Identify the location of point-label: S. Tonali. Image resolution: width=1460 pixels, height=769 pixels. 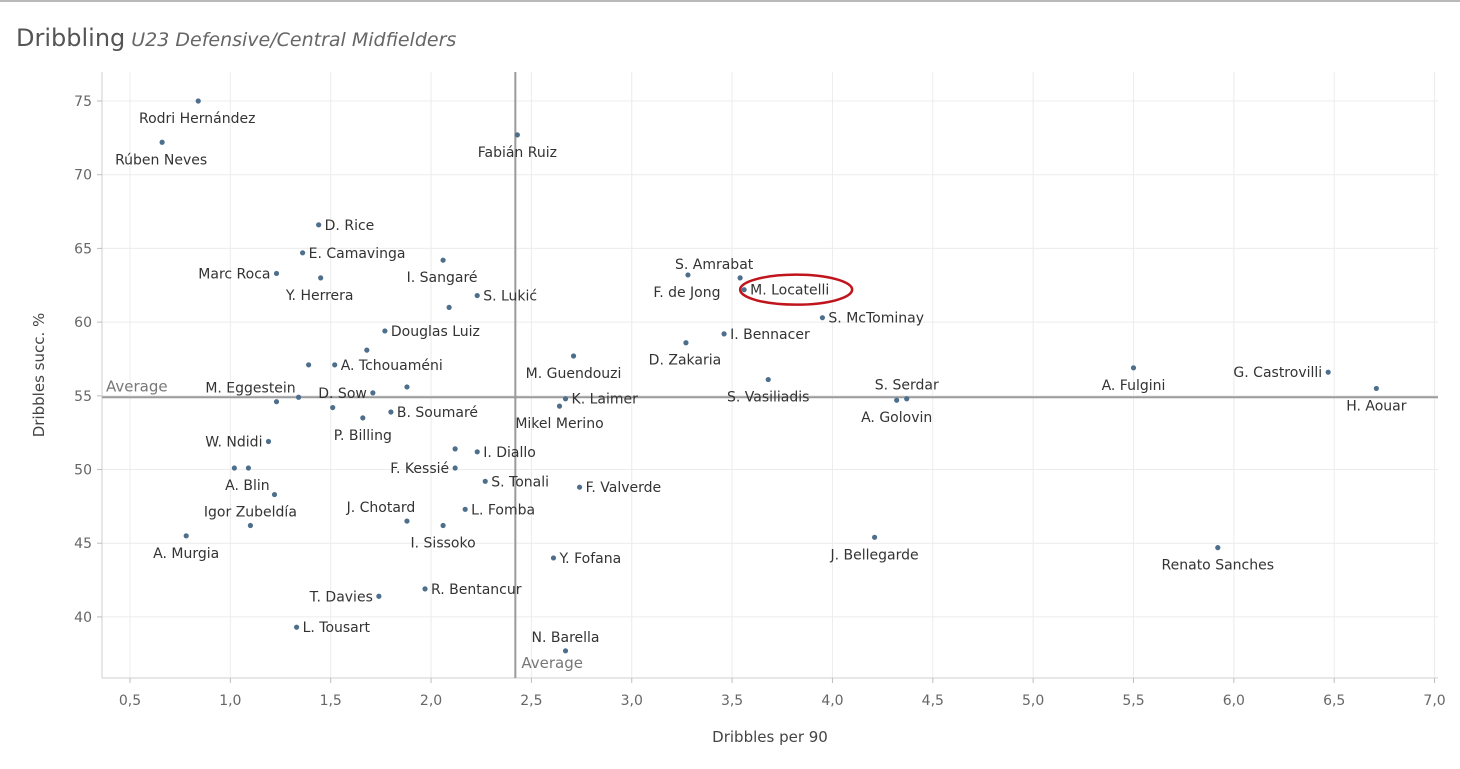
(520, 482).